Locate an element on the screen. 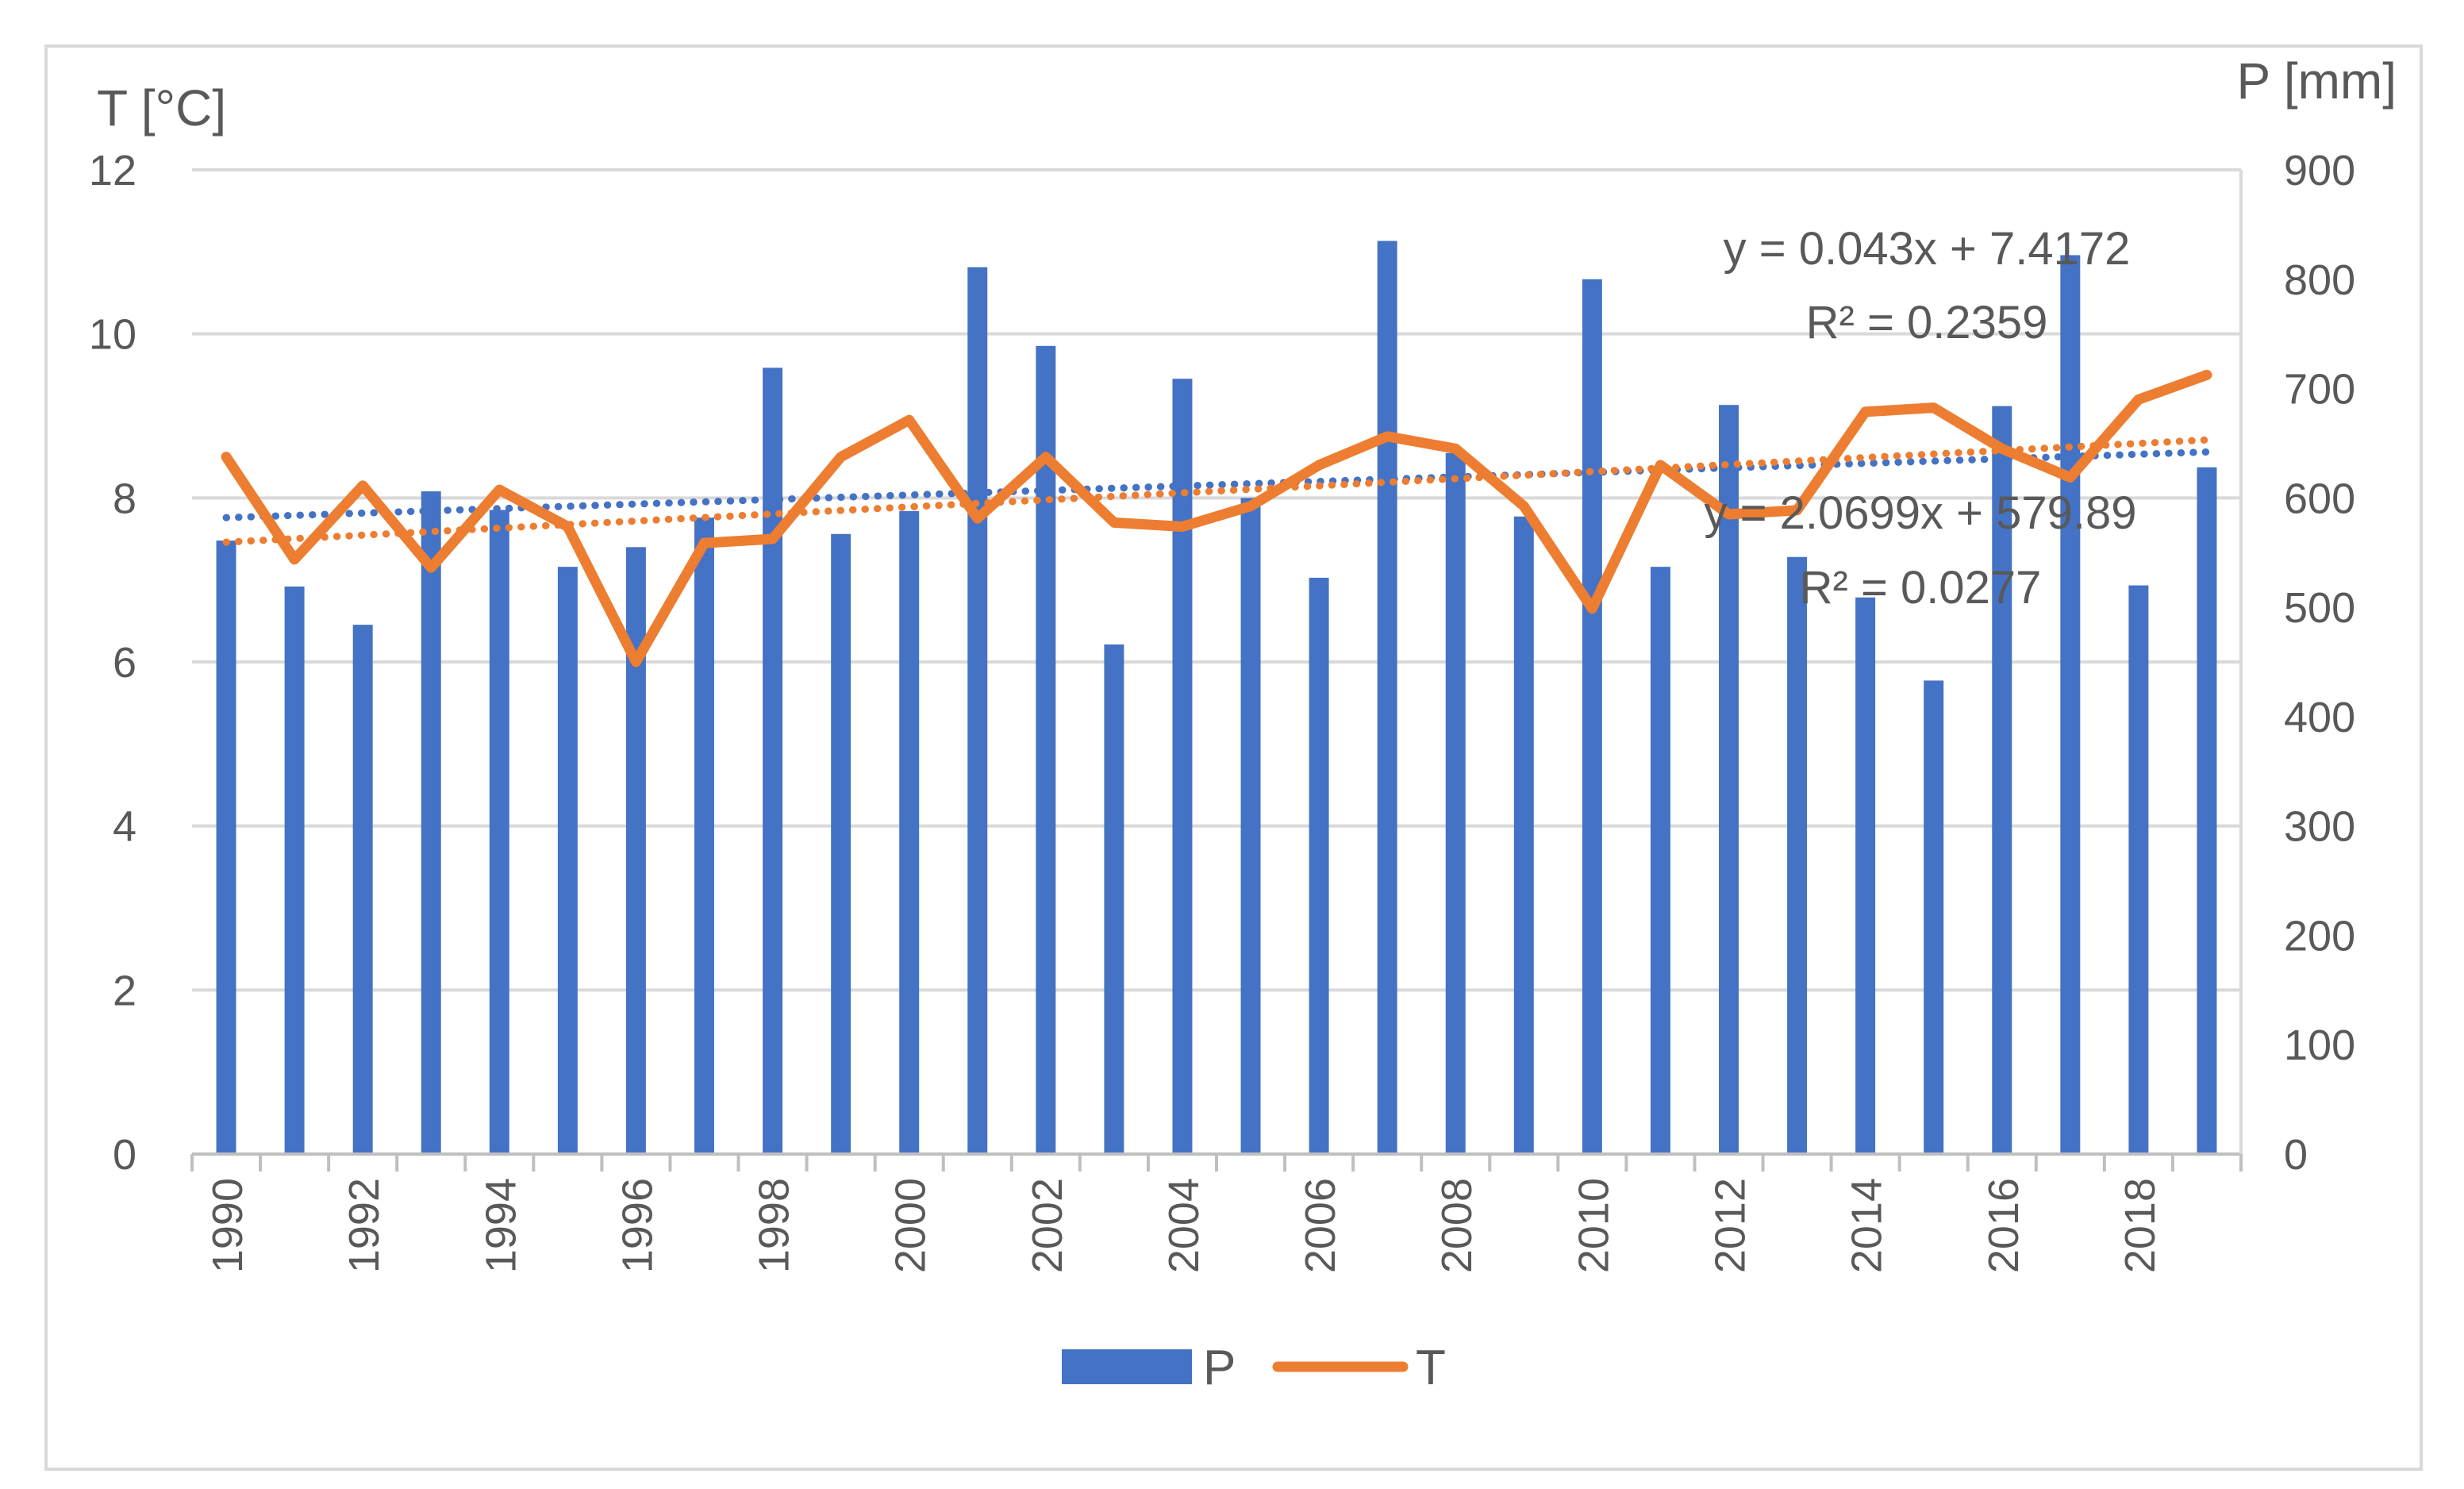  x-tick-label: 2014 is located at coordinates (1867, 1225).